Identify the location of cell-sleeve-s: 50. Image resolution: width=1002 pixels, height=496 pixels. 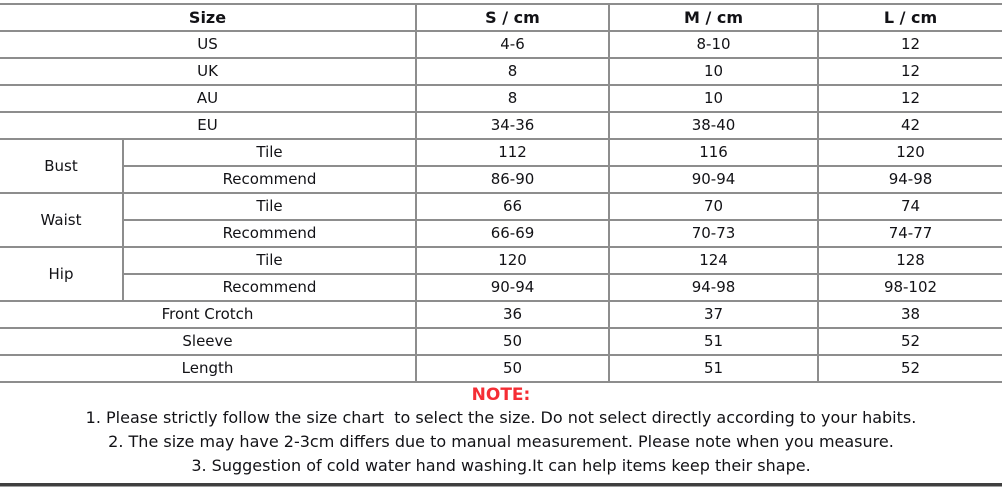
(513, 341).